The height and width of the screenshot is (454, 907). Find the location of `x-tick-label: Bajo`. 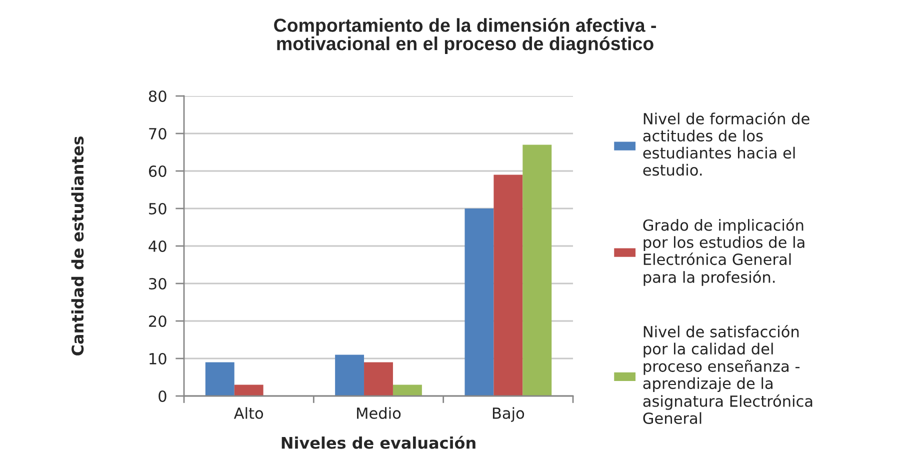

x-tick-label: Bajo is located at coordinates (508, 414).